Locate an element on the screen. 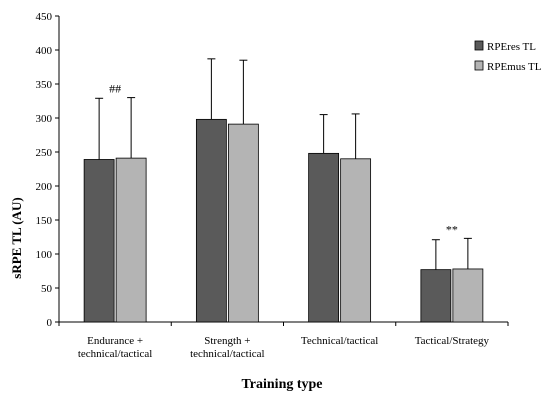  y-tick-label: 300 is located at coordinates (44, 119).